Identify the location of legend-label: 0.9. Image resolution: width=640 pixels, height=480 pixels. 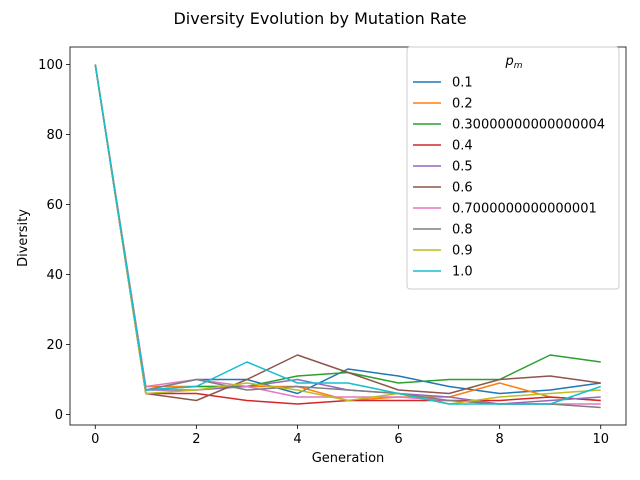
(462, 251).